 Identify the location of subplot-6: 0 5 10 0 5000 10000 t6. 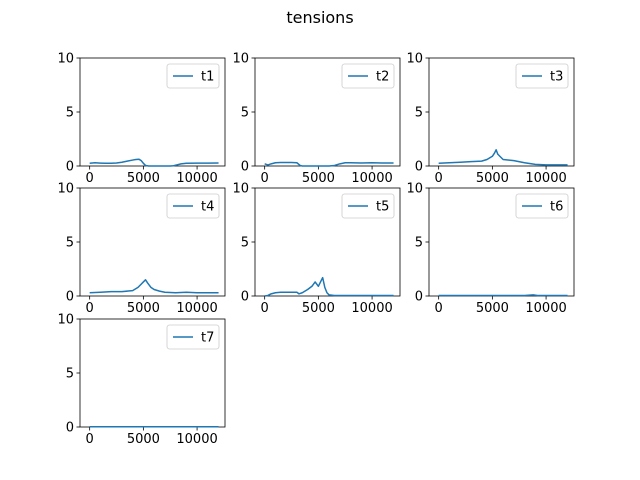
(490, 249).